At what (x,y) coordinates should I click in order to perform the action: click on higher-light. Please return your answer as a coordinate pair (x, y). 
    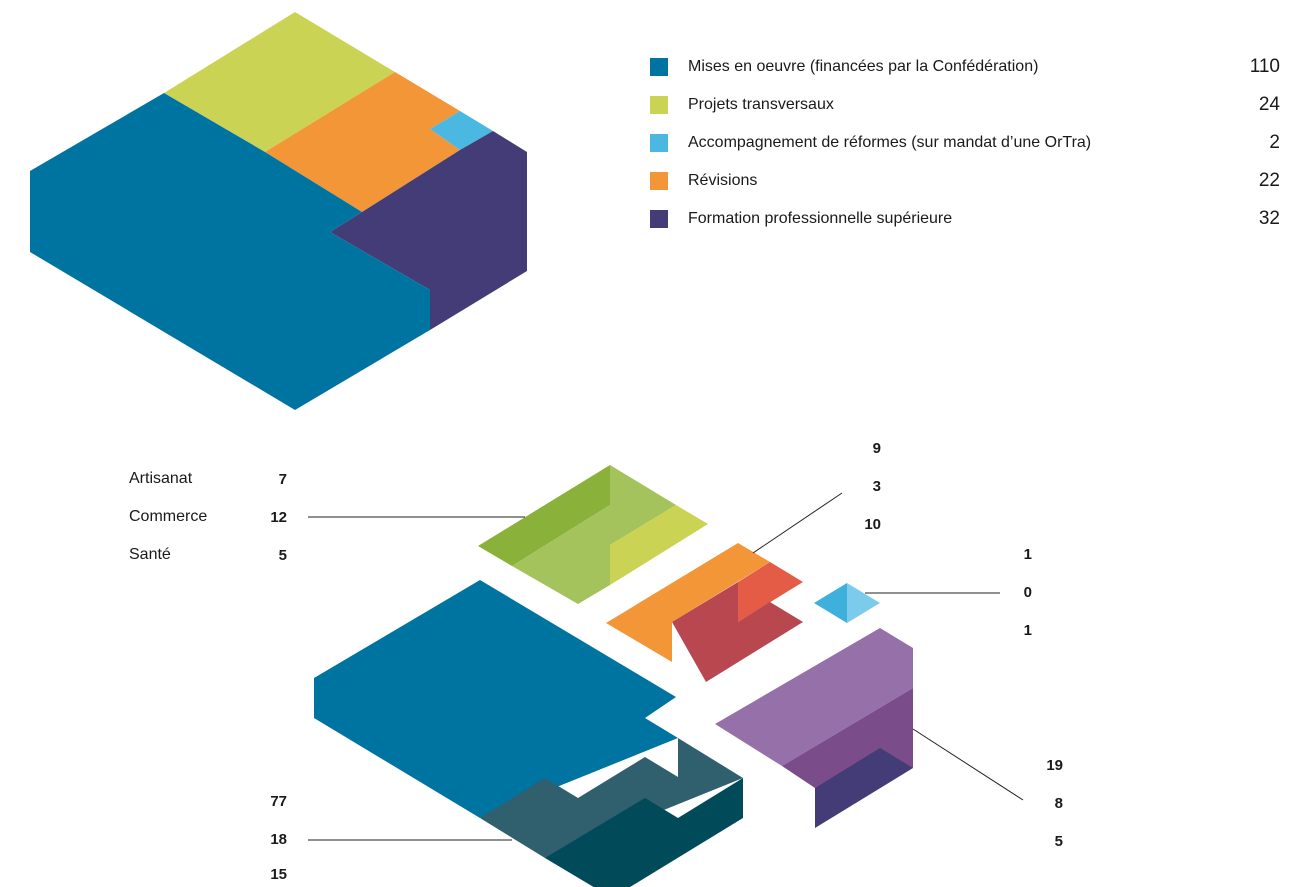
    Looking at the image, I should click on (814, 697).